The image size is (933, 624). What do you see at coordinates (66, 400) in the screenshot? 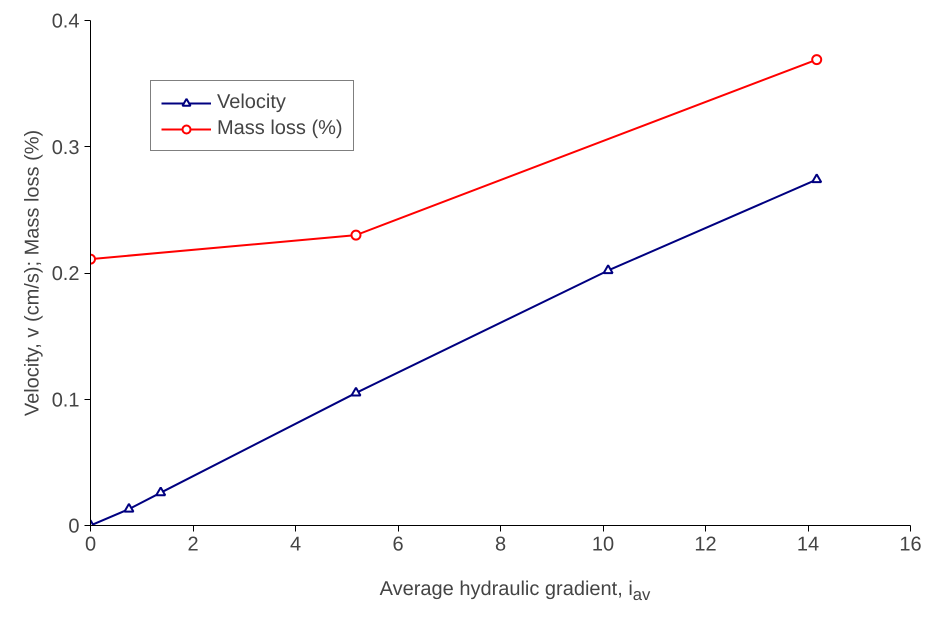
I see `y-tick-label: 0.1` at bounding box center [66, 400].